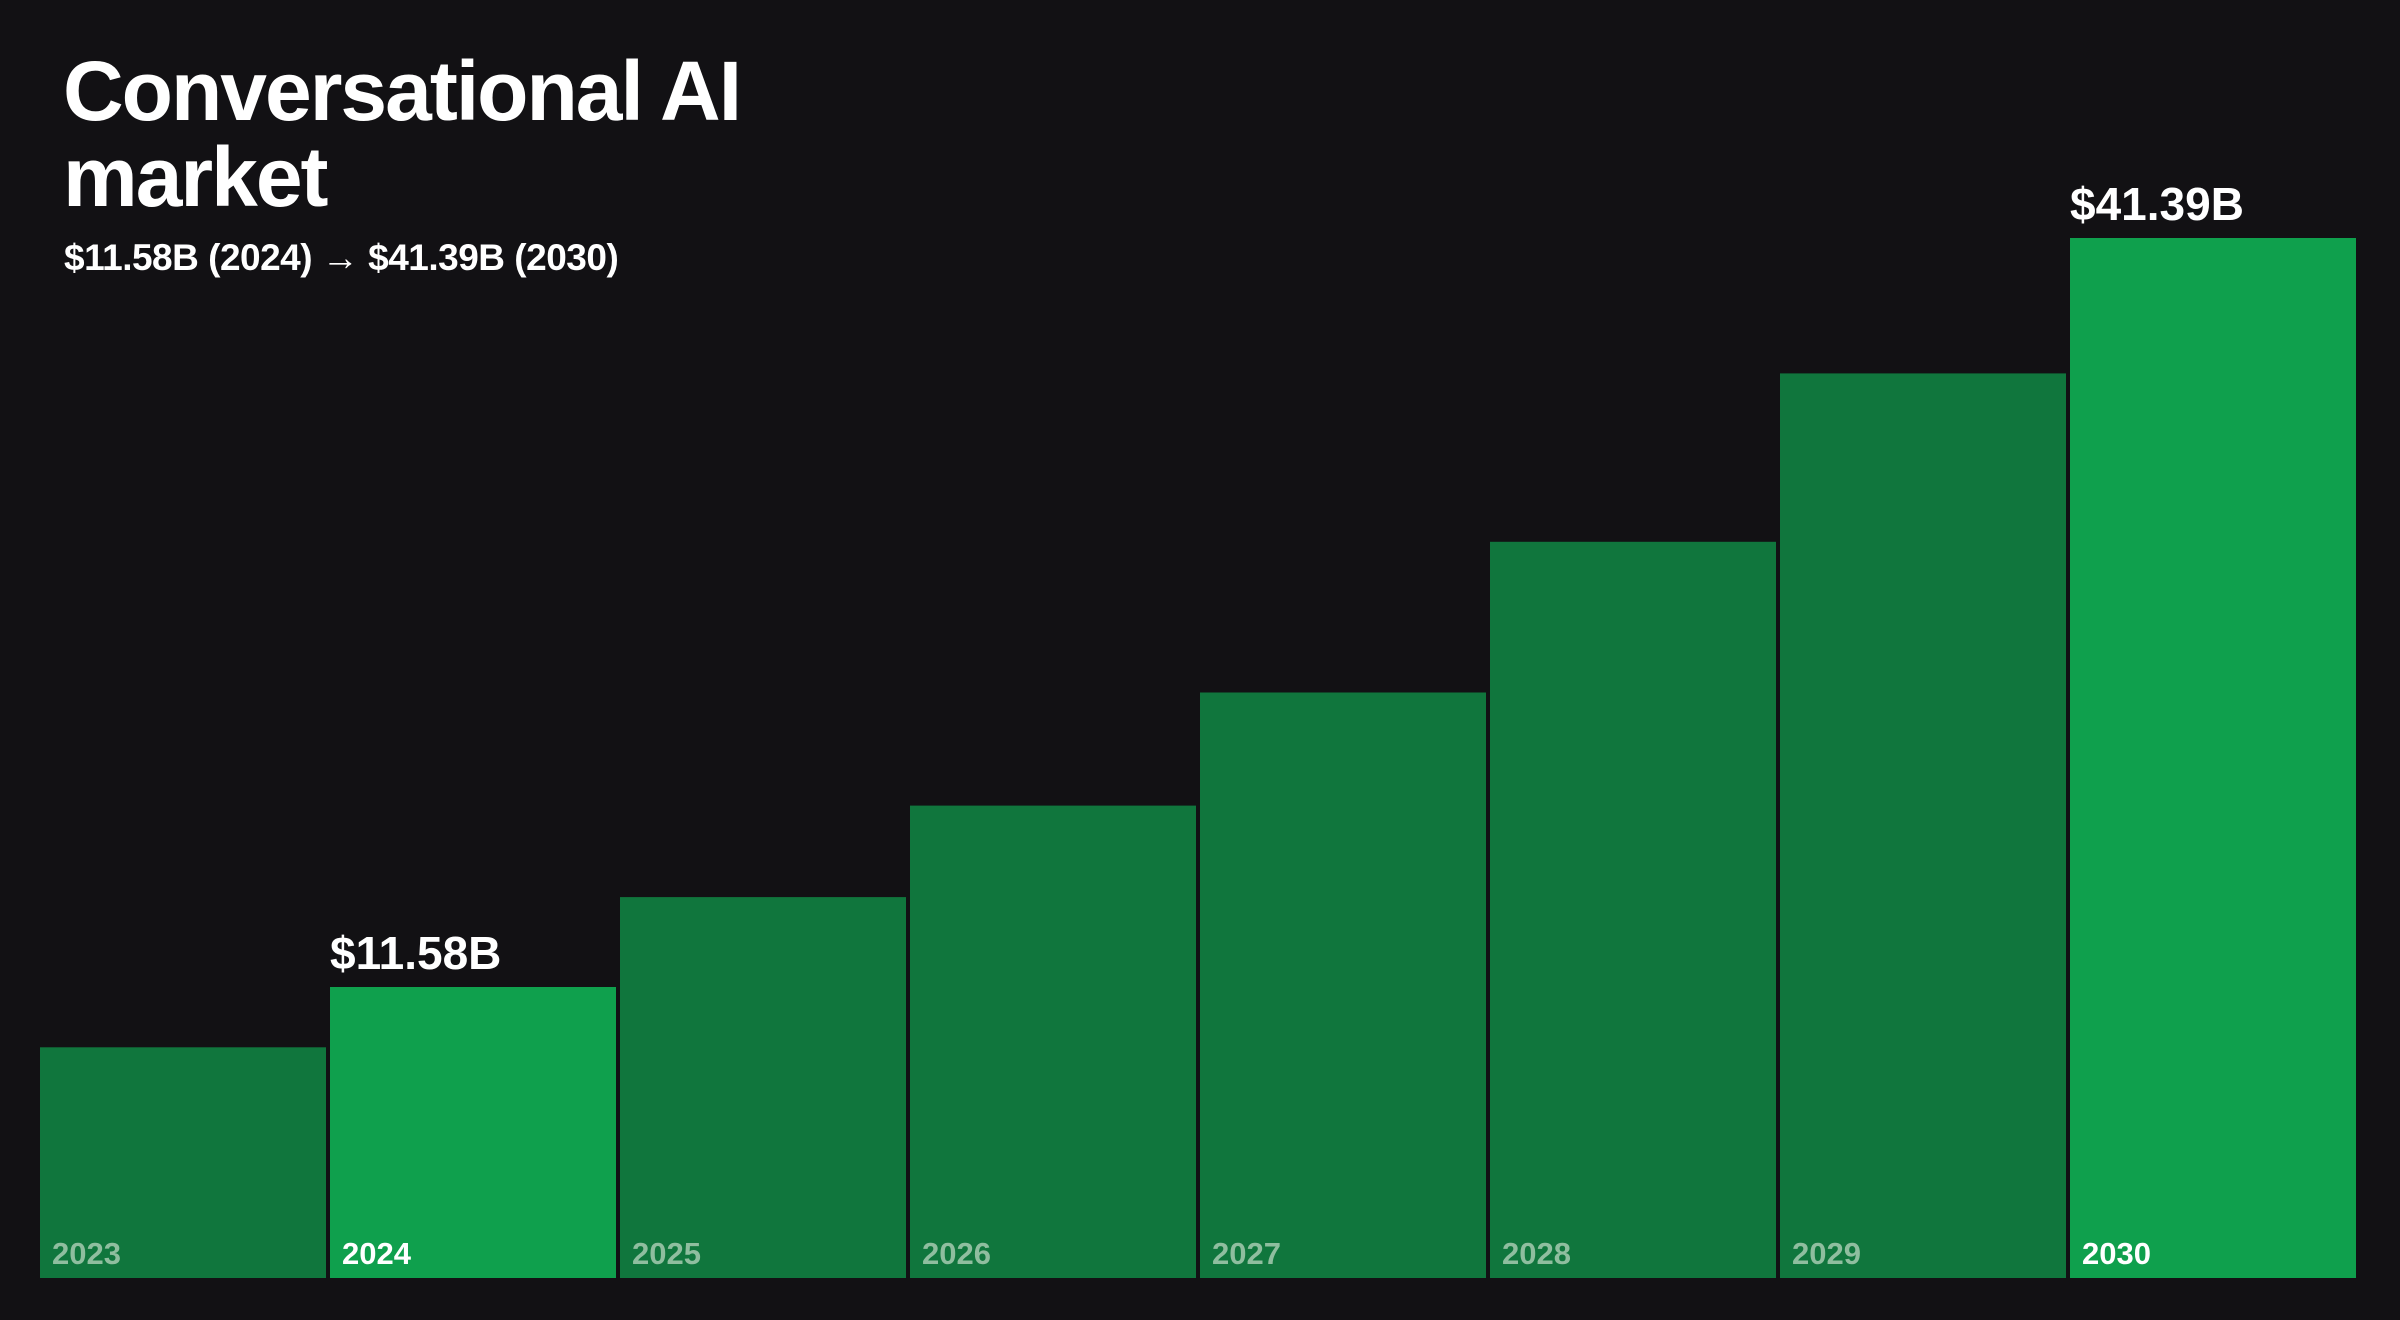 The width and height of the screenshot is (2400, 1320). Describe the element at coordinates (763, 1087) in the screenshot. I see `bar-2025` at that location.